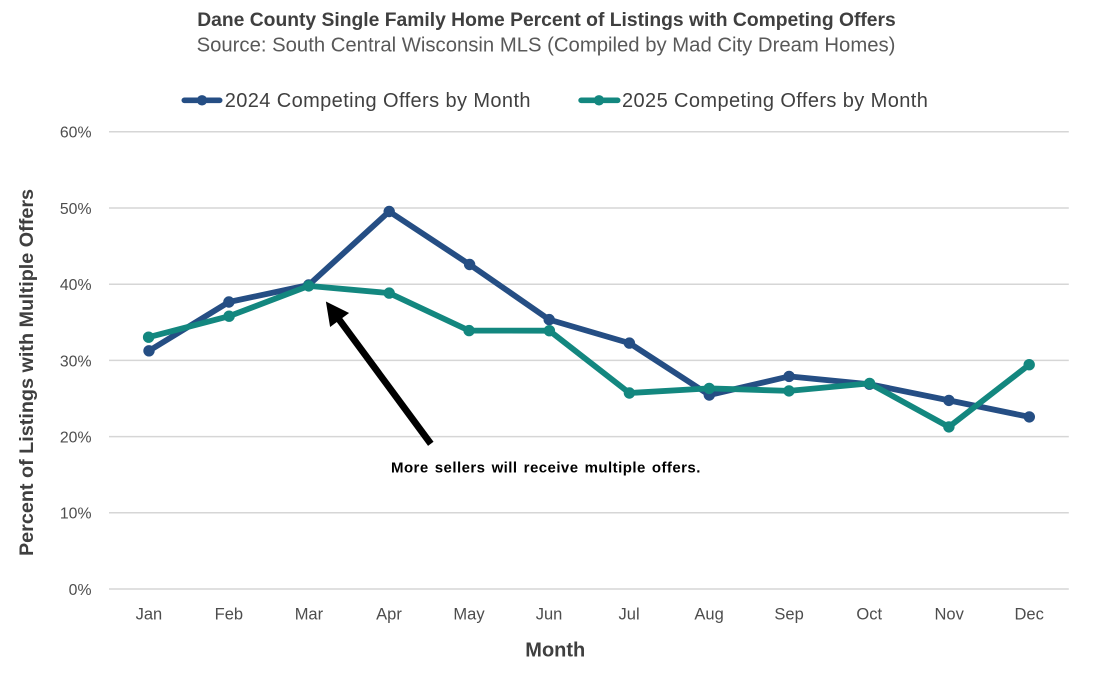  Describe the element at coordinates (869, 614) in the screenshot. I see `svg-text: Oct` at that location.